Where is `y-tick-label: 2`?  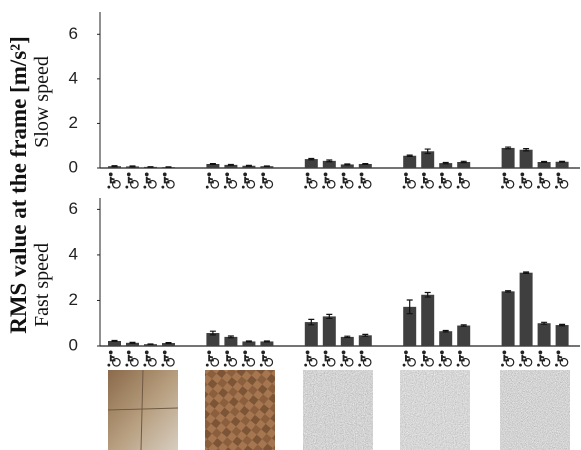
y-tick-label: 2 is located at coordinates (73, 299).